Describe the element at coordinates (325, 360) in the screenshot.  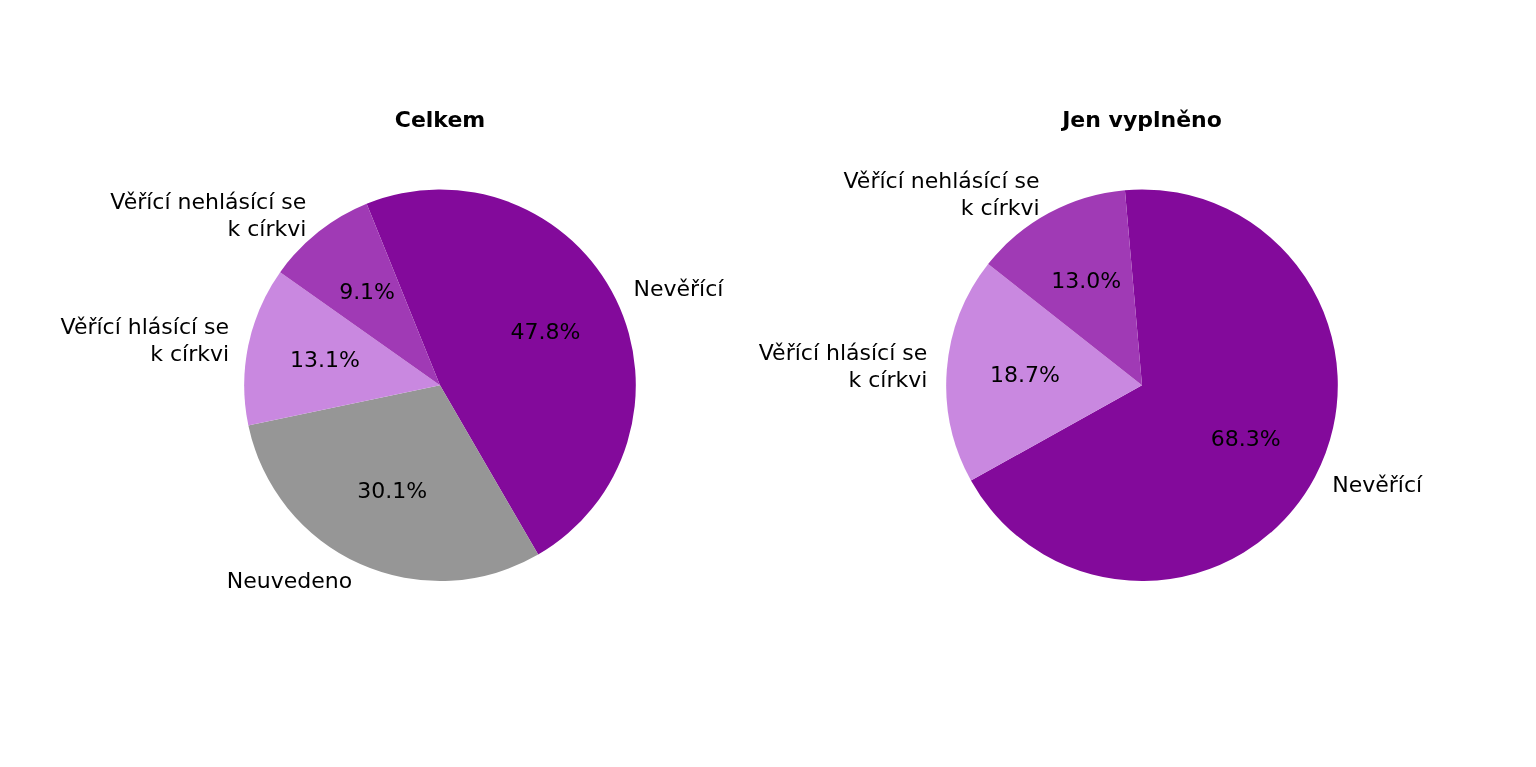
I see `data-label: 13.1%` at that location.